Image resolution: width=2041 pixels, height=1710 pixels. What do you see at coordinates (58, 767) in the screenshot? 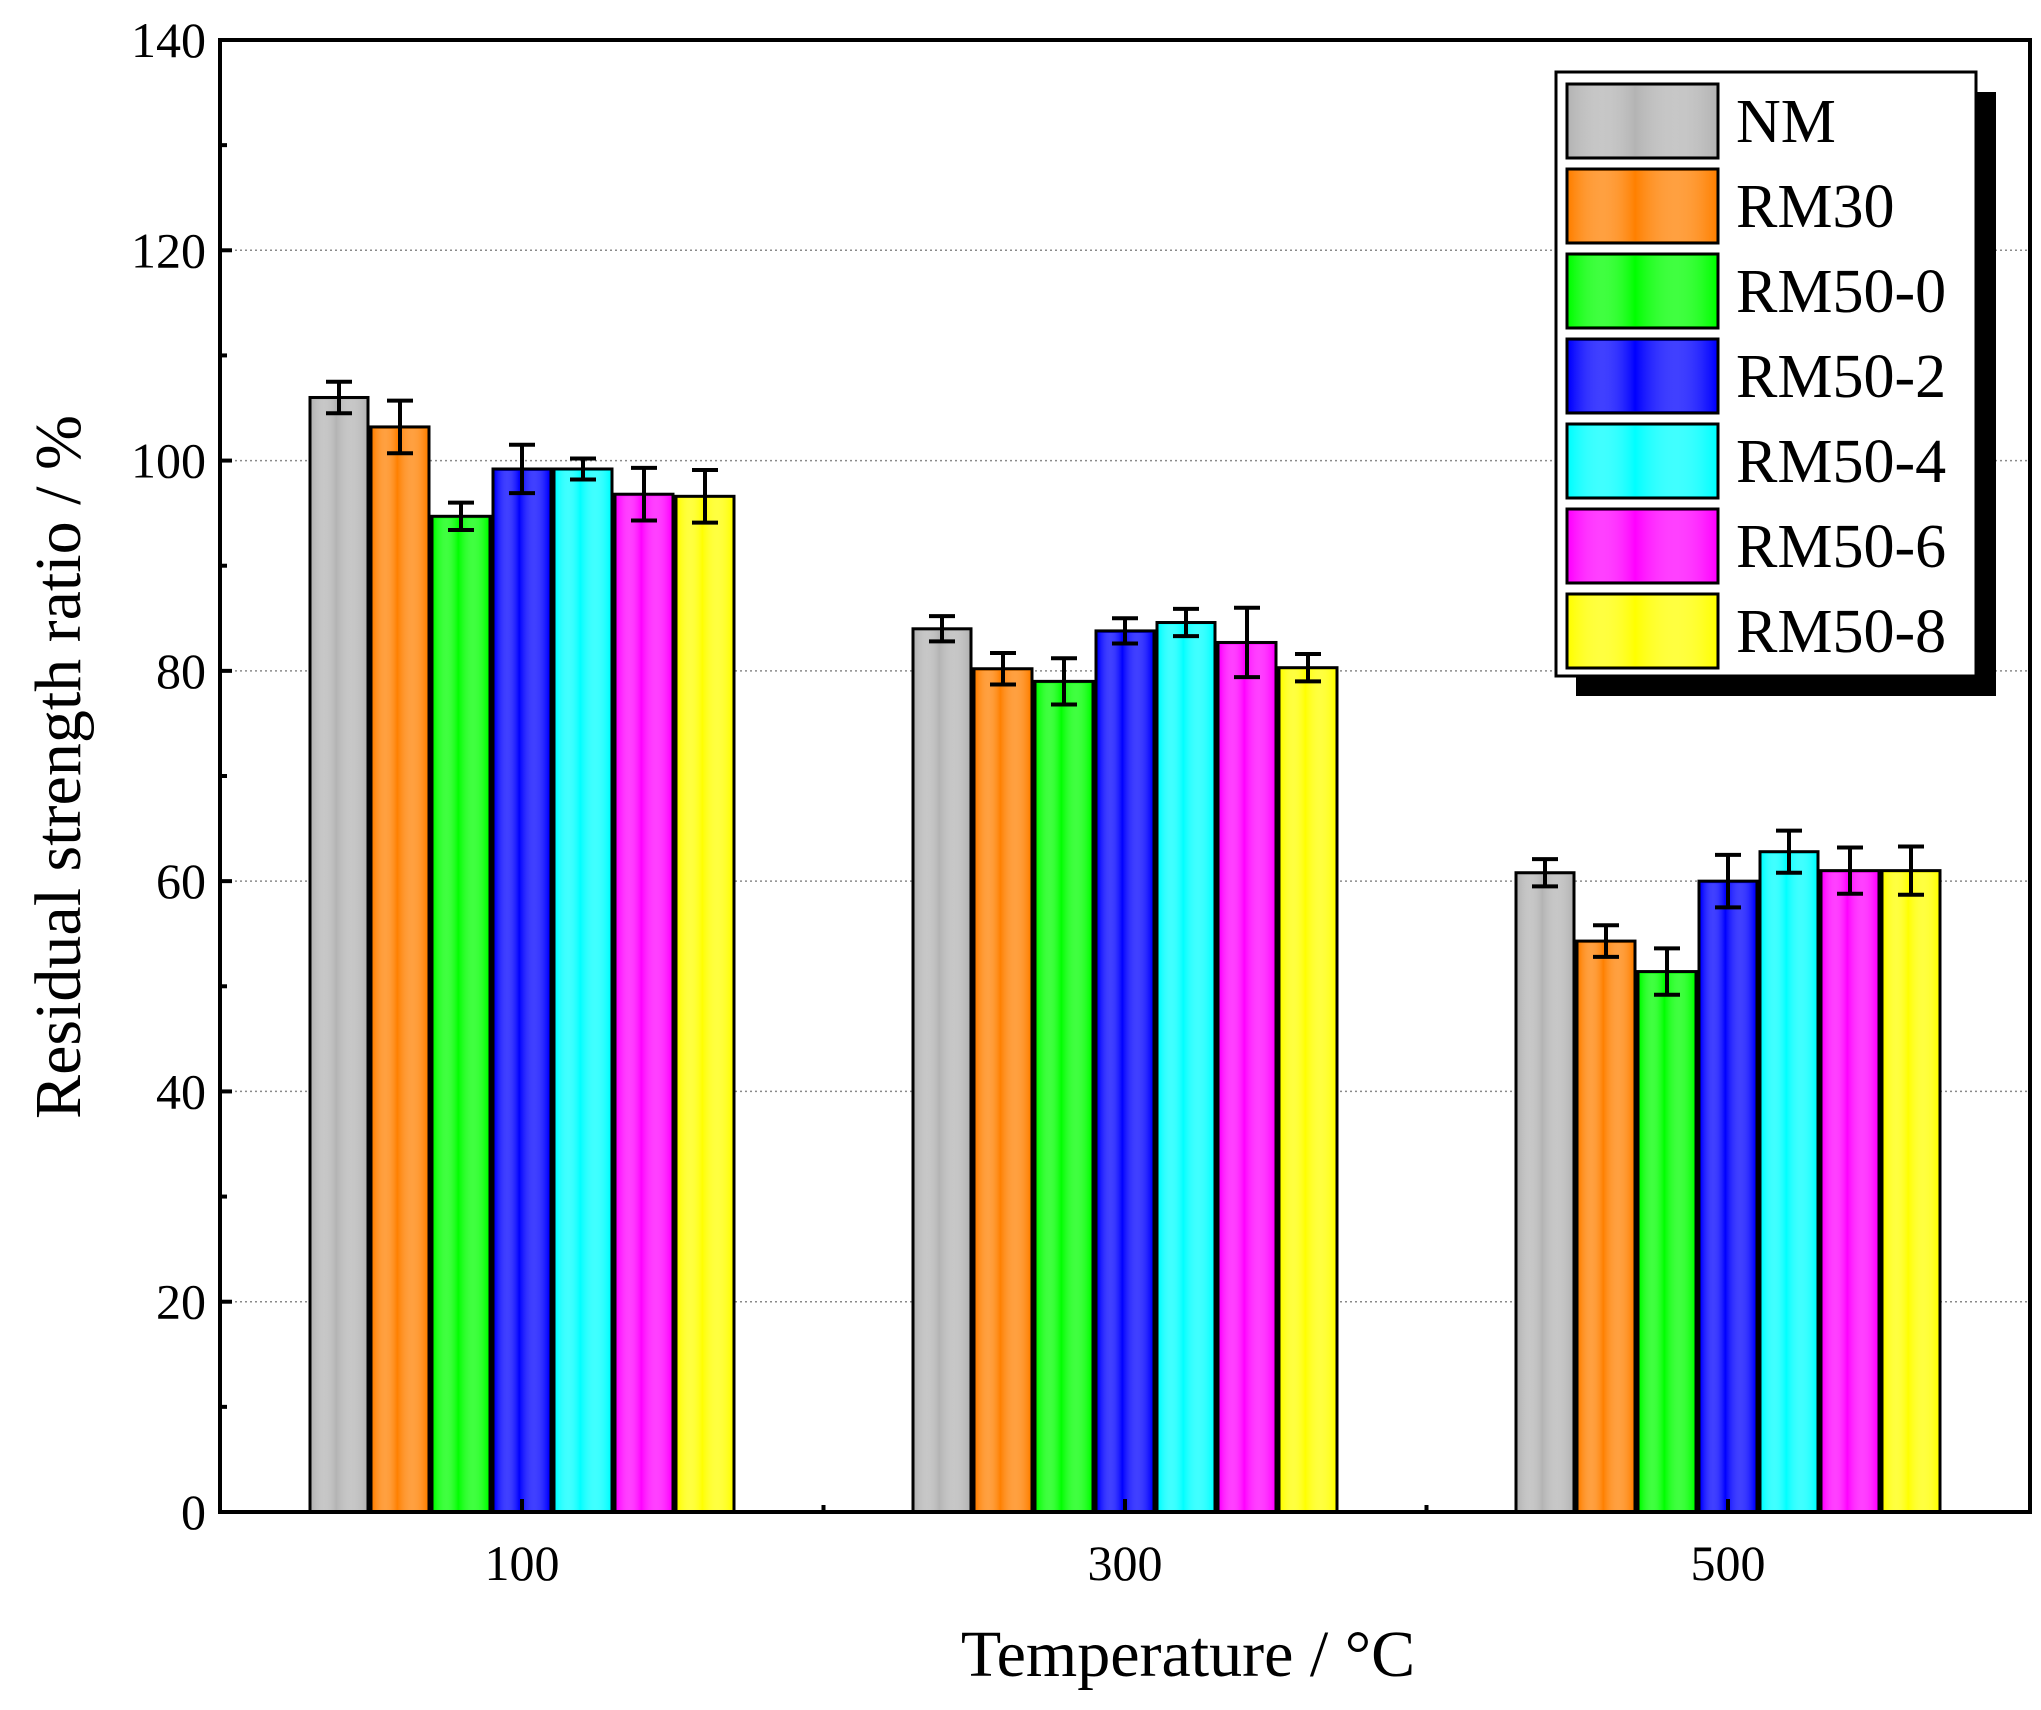
I see `y-axis-title: Residual strength ratio / %` at bounding box center [58, 767].